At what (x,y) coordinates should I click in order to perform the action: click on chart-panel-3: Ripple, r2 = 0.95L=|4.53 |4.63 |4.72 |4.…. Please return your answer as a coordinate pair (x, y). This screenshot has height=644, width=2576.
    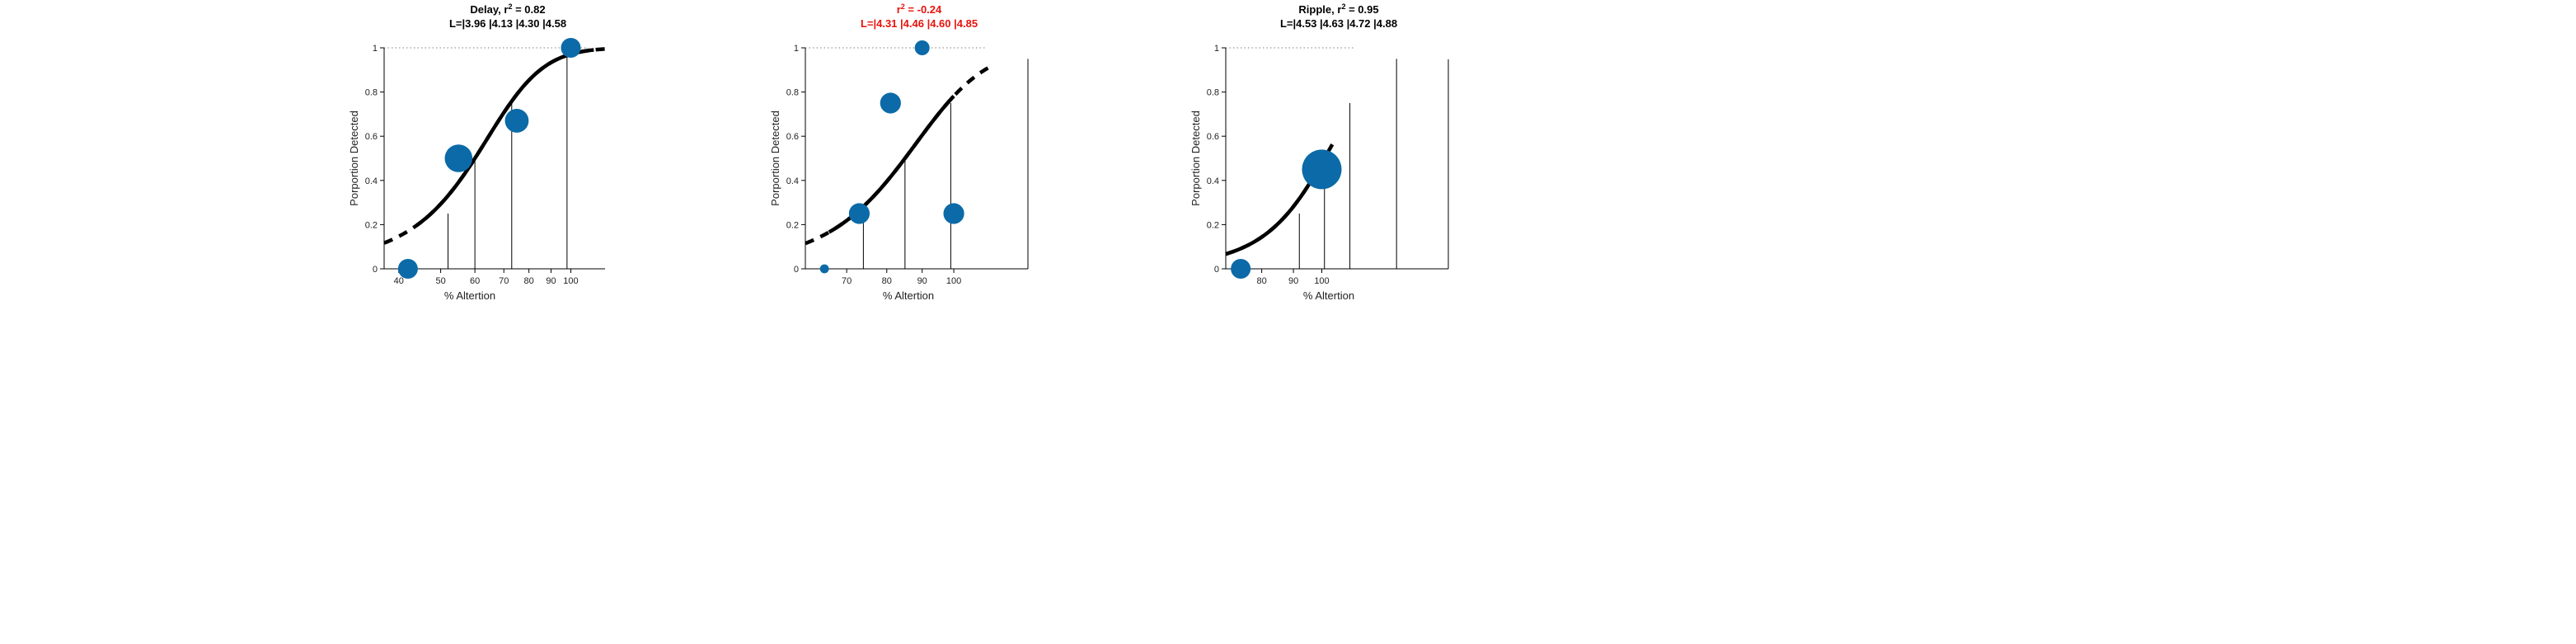
    Looking at the image, I should click on (1319, 152).